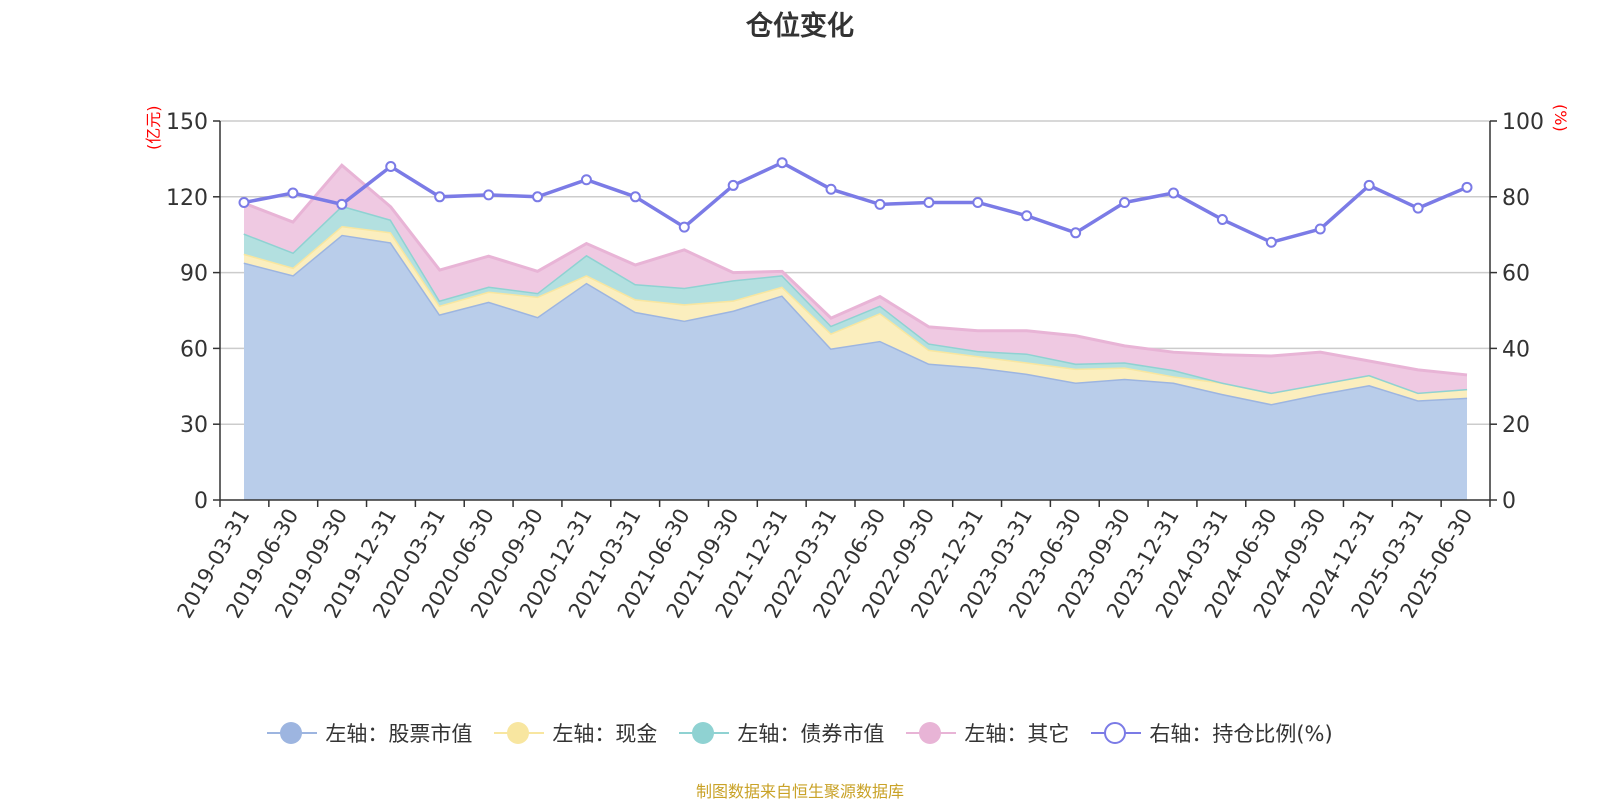 This screenshot has height=802, width=1600. Describe the element at coordinates (194, 349) in the screenshot. I see `left-tick-label-2: 60` at that location.